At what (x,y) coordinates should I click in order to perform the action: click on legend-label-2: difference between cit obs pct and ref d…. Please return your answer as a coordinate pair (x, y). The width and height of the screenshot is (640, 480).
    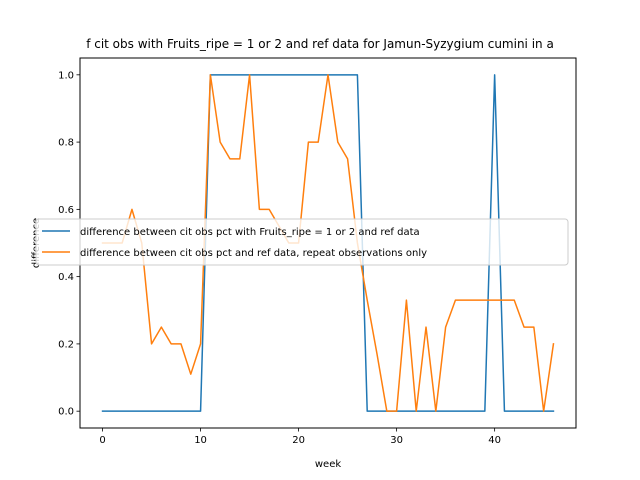
    Looking at the image, I should click on (253, 253).